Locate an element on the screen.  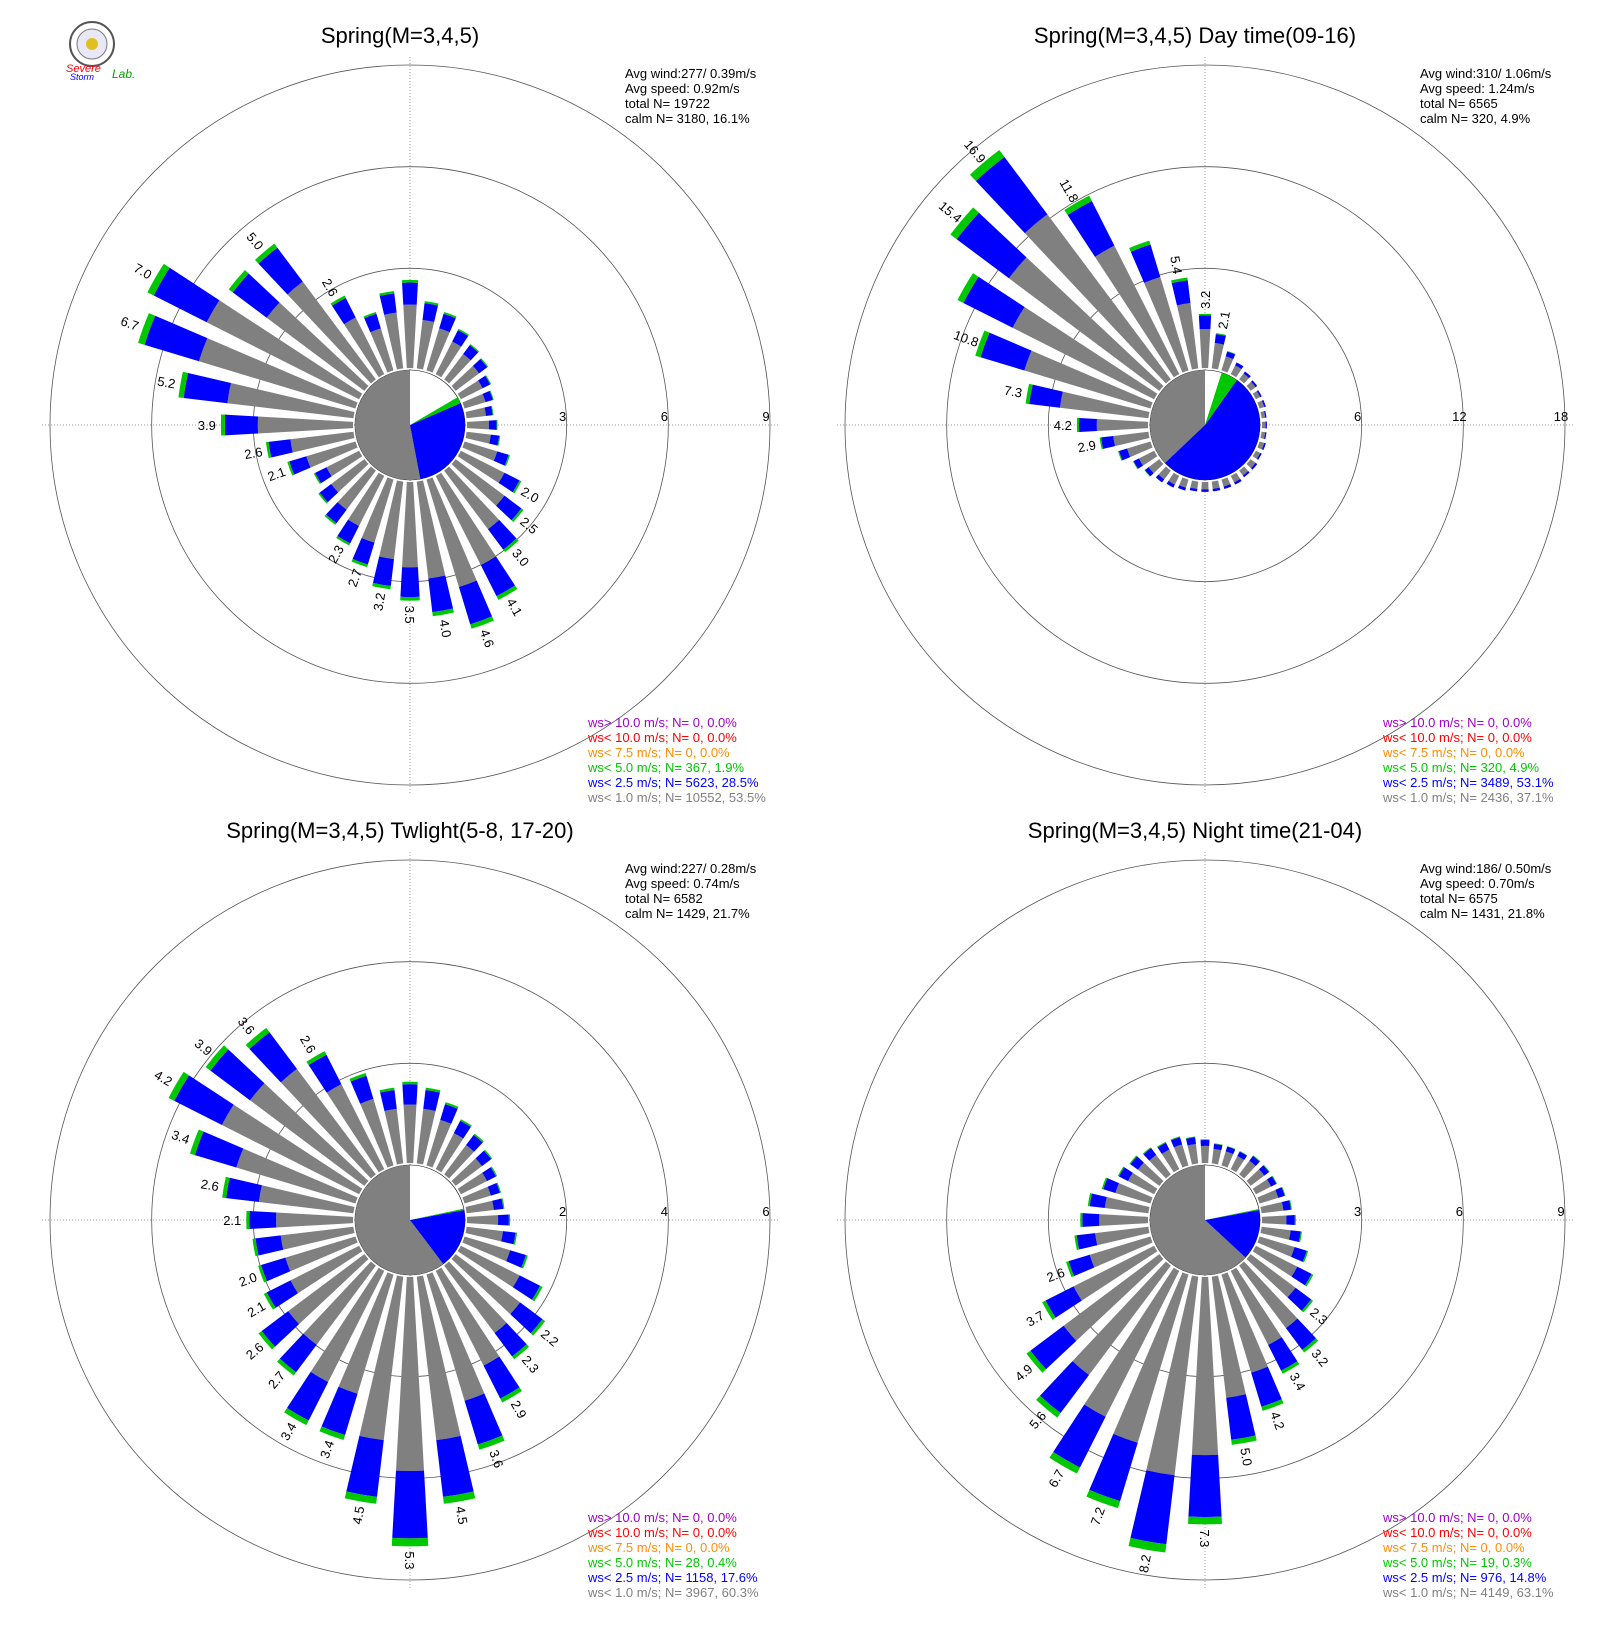
sector-label: 7.2 is located at coordinates (1098, 1516).